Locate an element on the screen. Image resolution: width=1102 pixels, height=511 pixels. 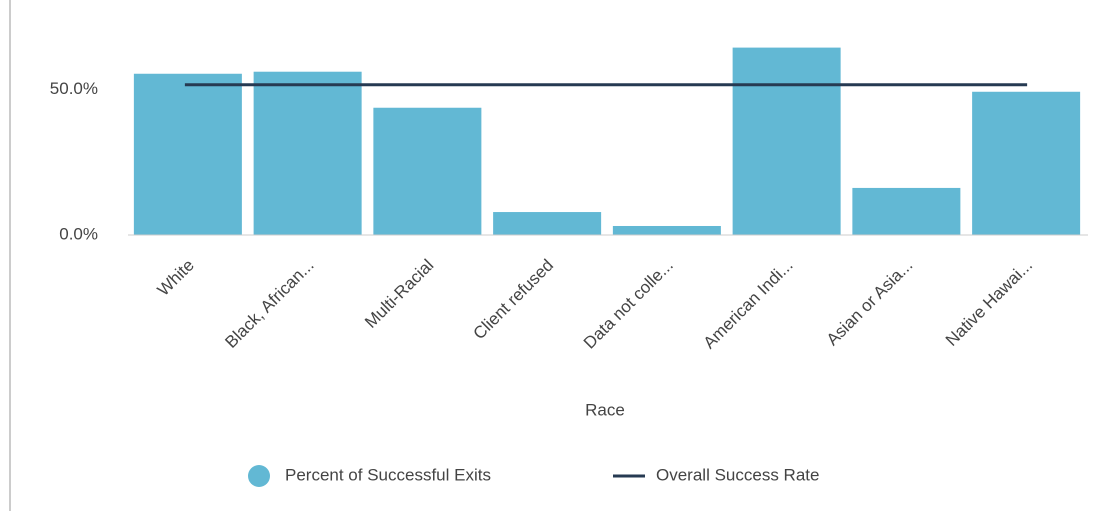
legend-label: Percent of Successful Exits is located at coordinates (388, 474).